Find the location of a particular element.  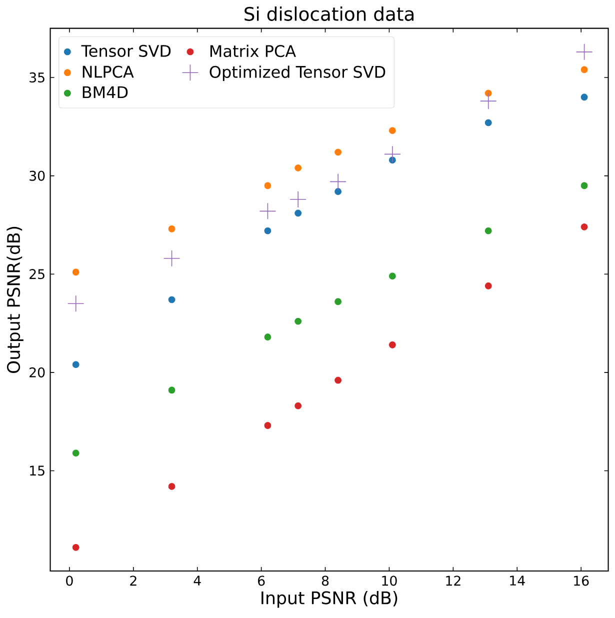

x-tick-label: 10 is located at coordinates (389, 581).